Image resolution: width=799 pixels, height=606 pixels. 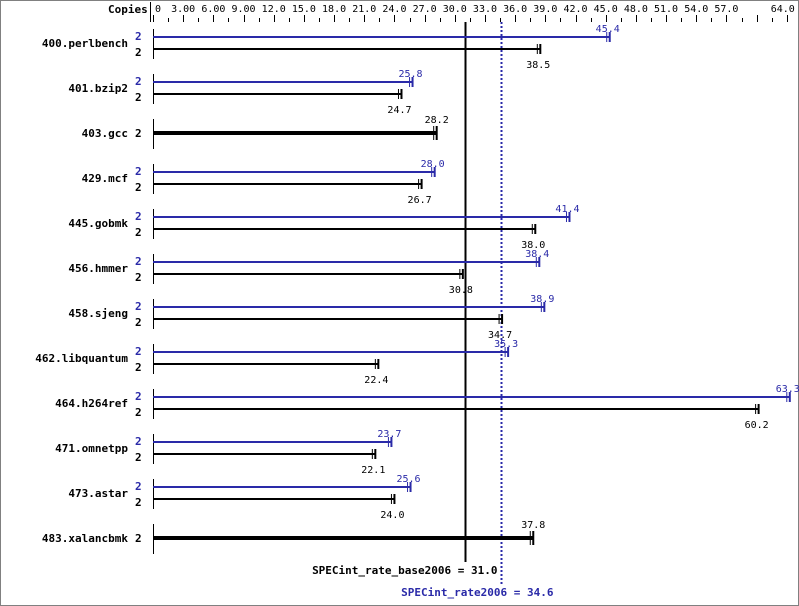 I want to click on base-value-label: 24.0, so click(x=392, y=515).